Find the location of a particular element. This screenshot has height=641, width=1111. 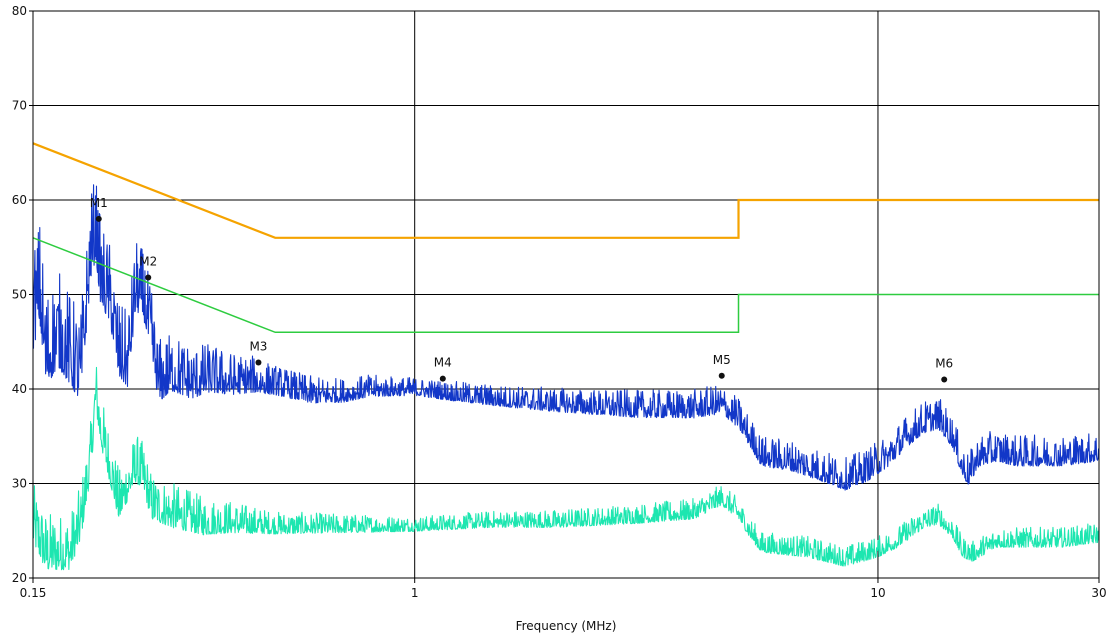

marker-point-m6 is located at coordinates (944, 379).